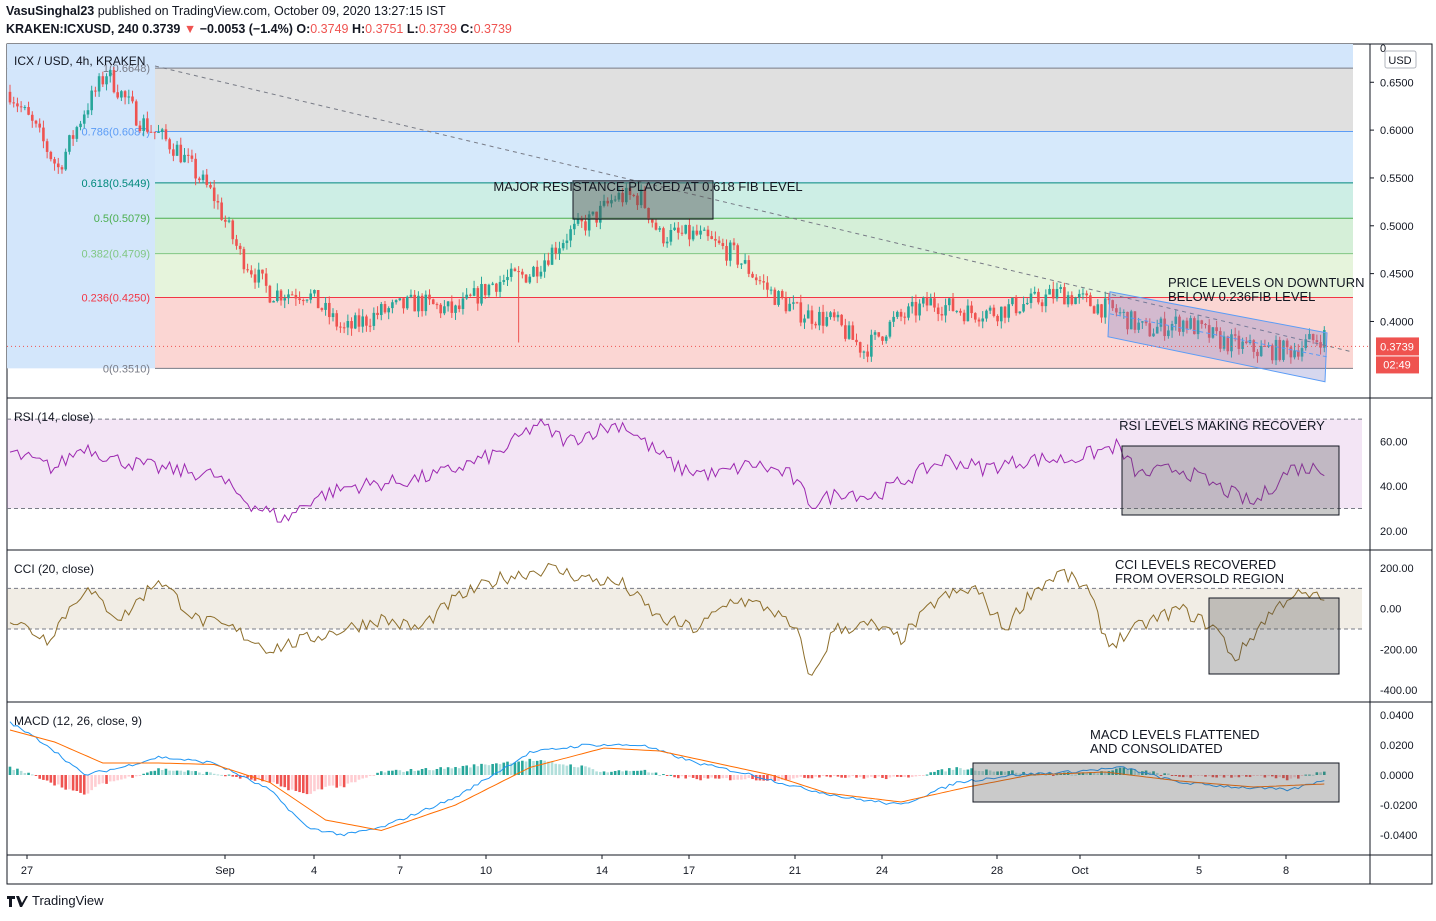  What do you see at coordinates (116, 299) in the screenshot?
I see `fib-level-label: 0.236(0.4250)` at bounding box center [116, 299].